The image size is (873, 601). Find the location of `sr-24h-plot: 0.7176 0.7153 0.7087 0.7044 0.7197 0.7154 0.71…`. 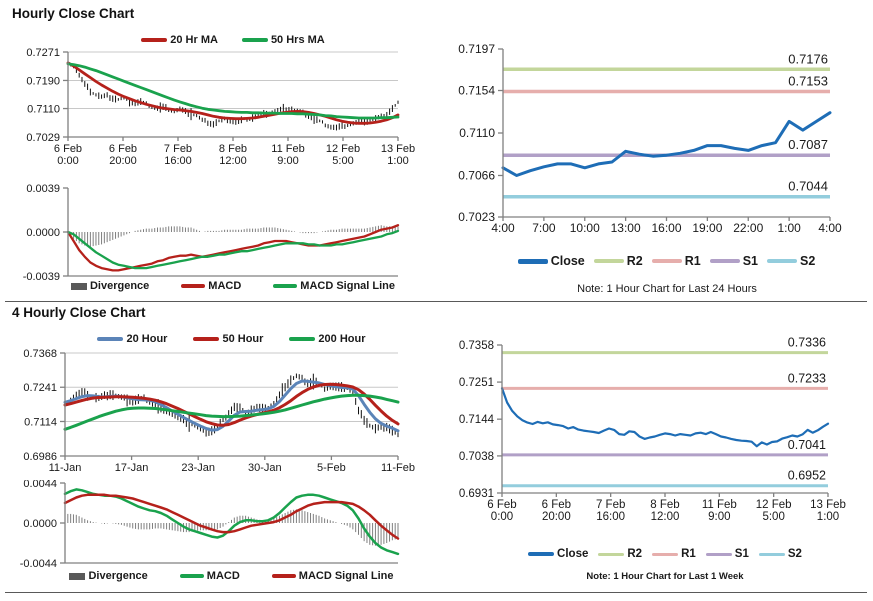

sr-24h-plot: 0.7176 0.7153 0.7087 0.7044 0.7197 0.7154 0.71… is located at coordinates (650, 138).